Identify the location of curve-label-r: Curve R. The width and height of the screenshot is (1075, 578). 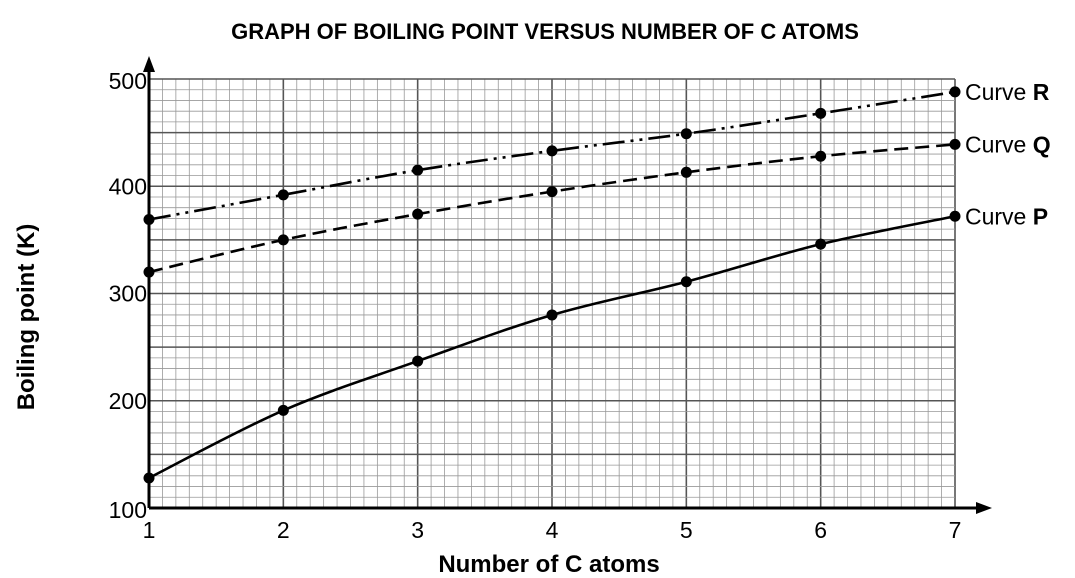
(1007, 92).